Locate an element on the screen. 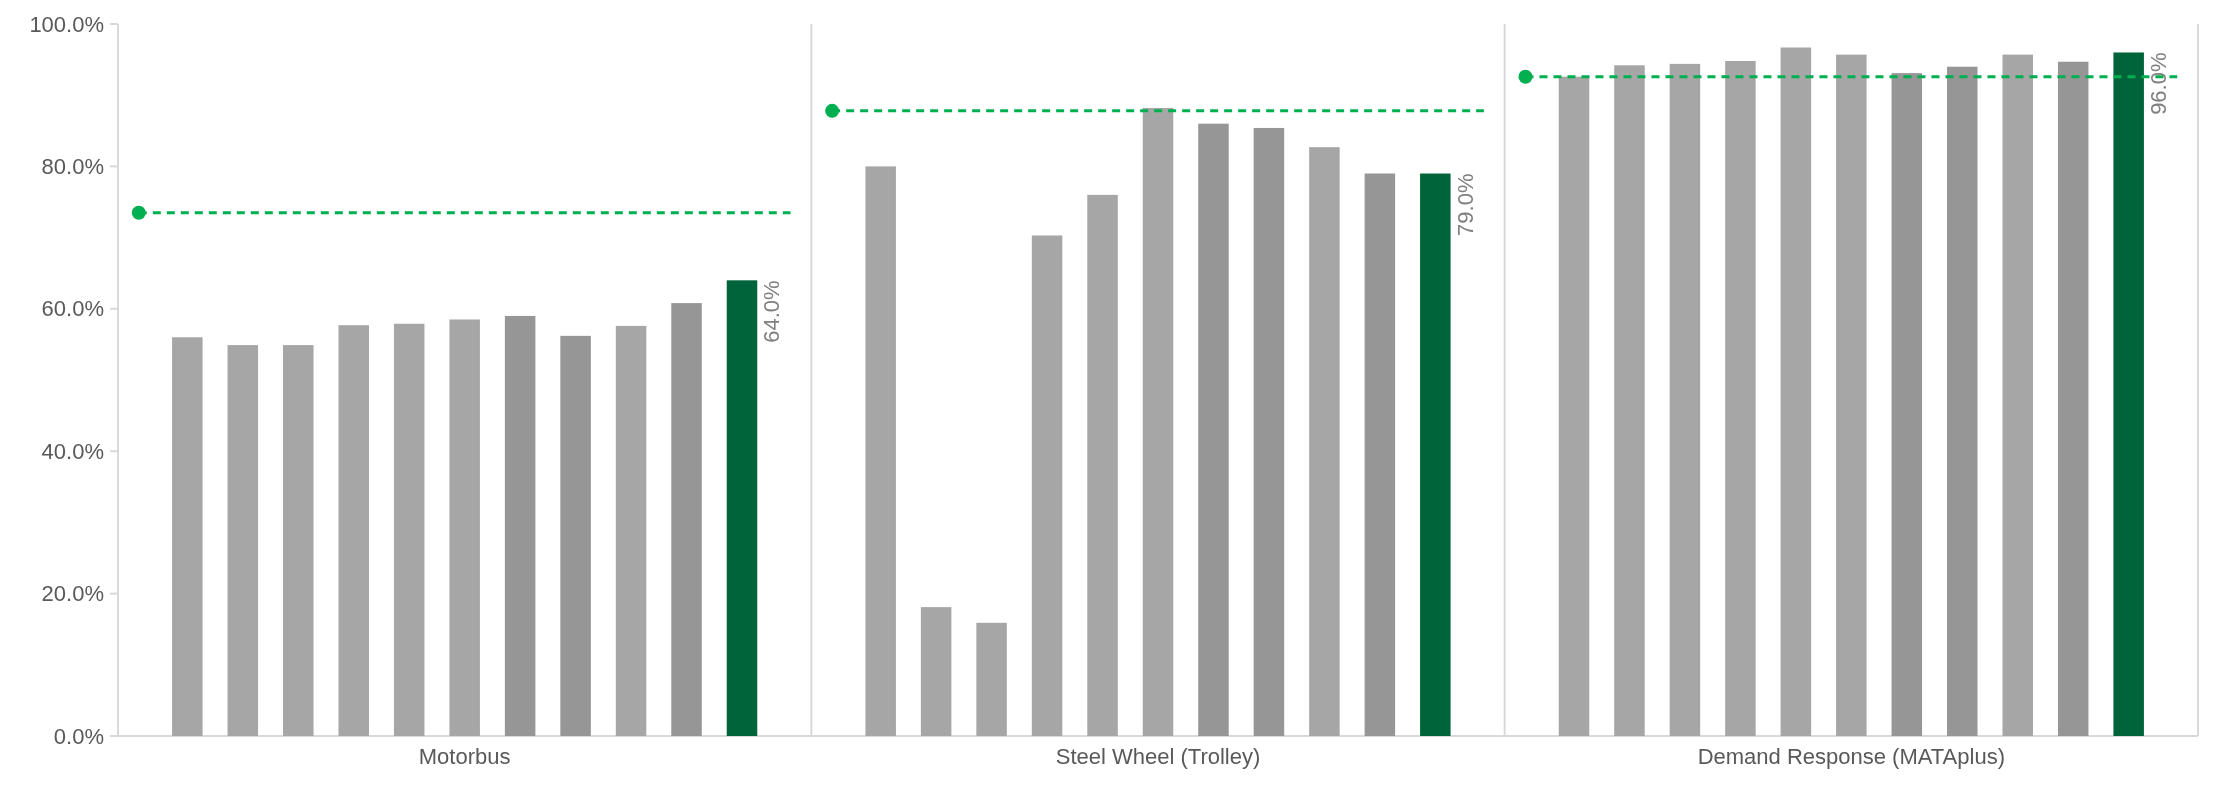 This screenshot has width=2216, height=792. data-label: 79.0% is located at coordinates (1465, 204).